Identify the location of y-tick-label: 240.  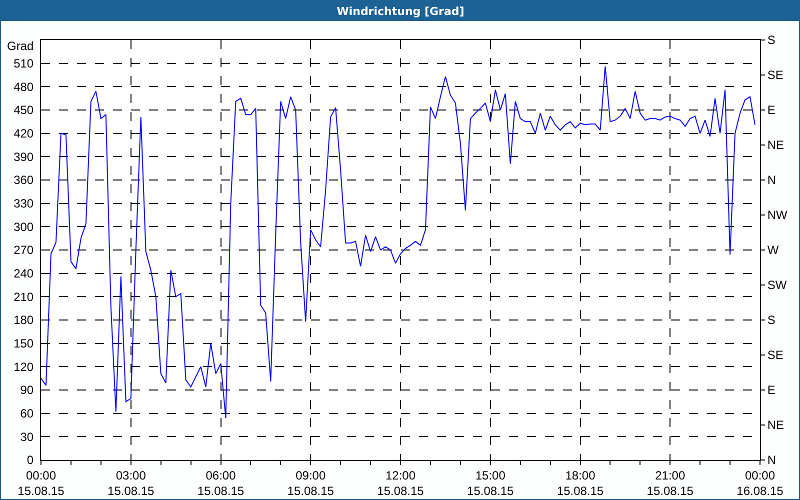
(24, 273).